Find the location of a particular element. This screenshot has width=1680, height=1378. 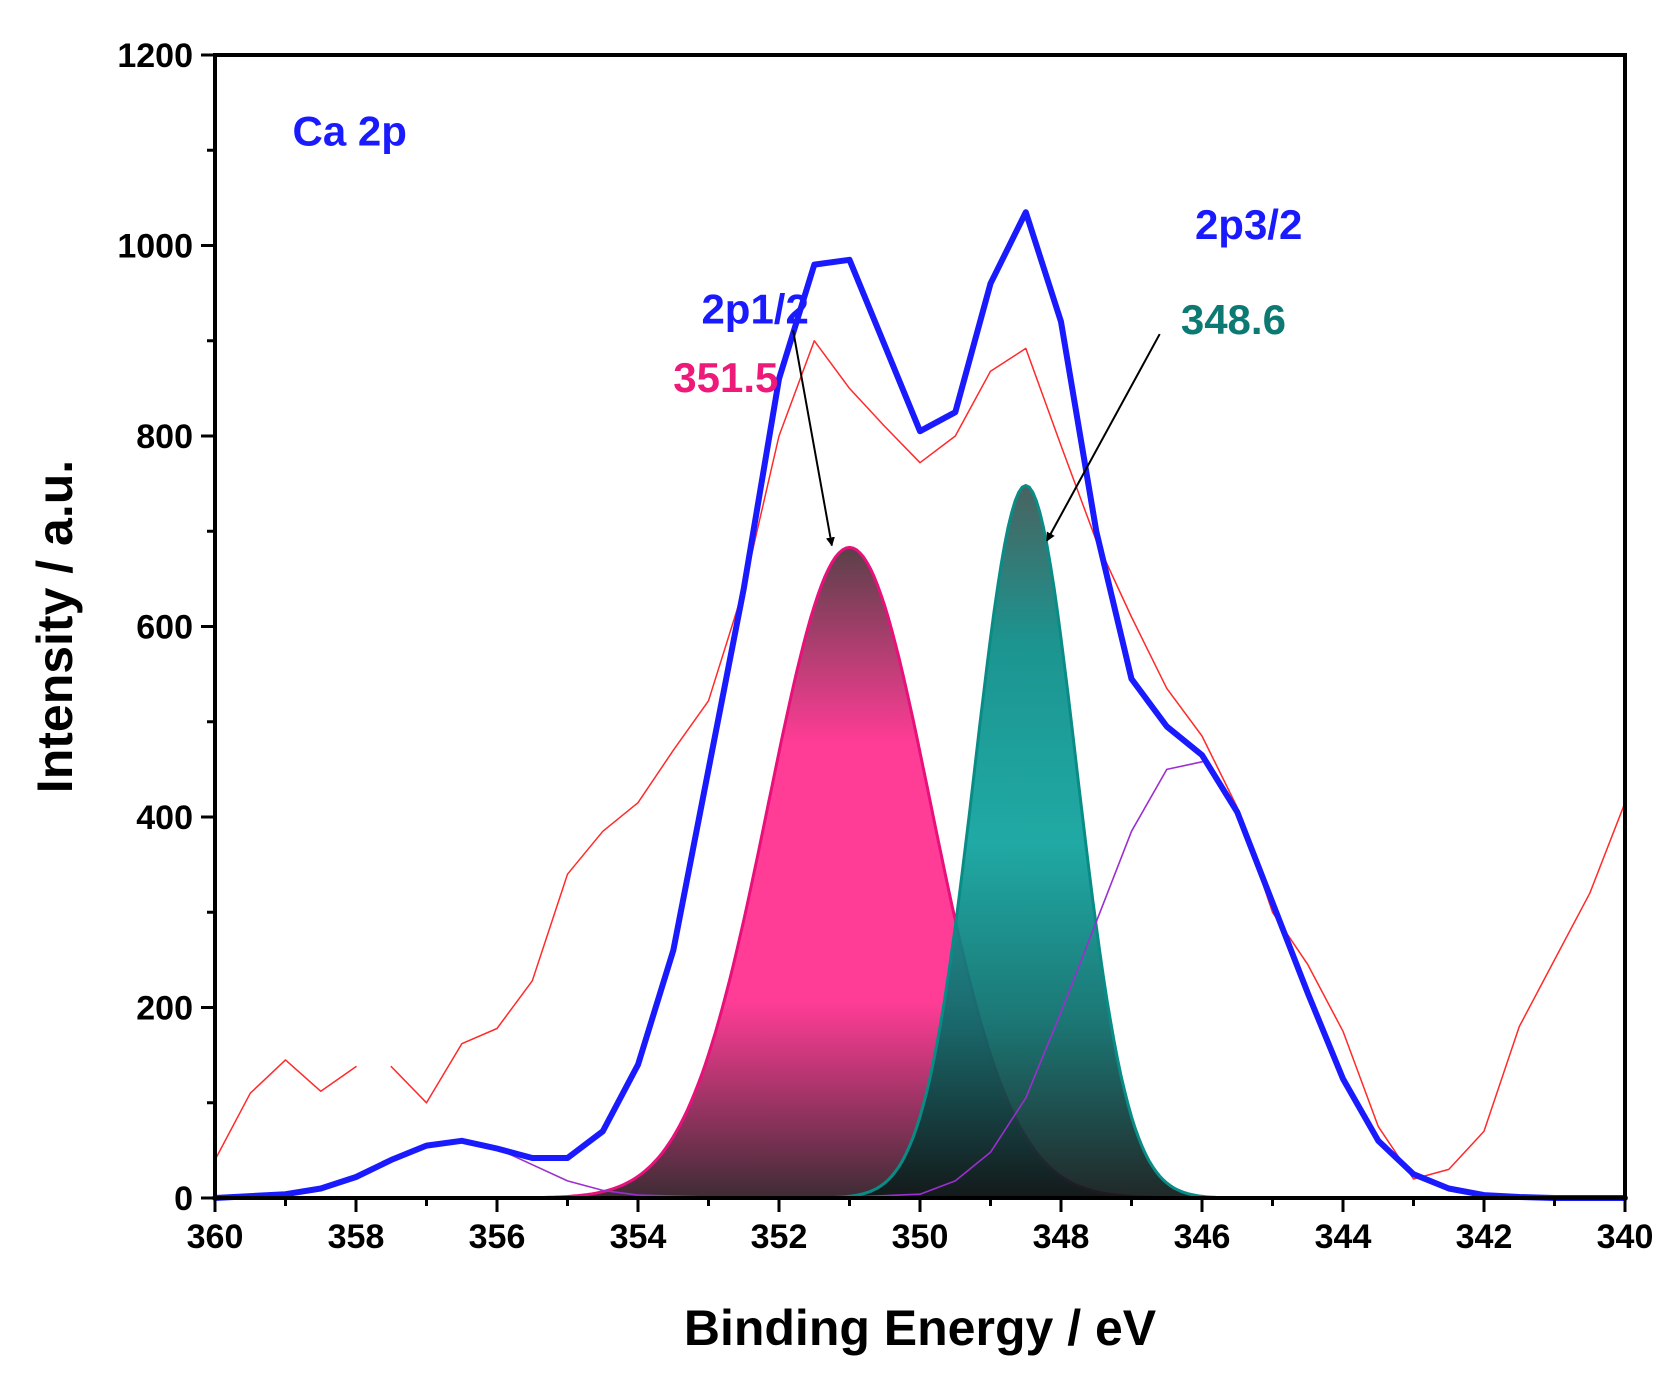

x-tick-label: 340 is located at coordinates (1625, 1237).